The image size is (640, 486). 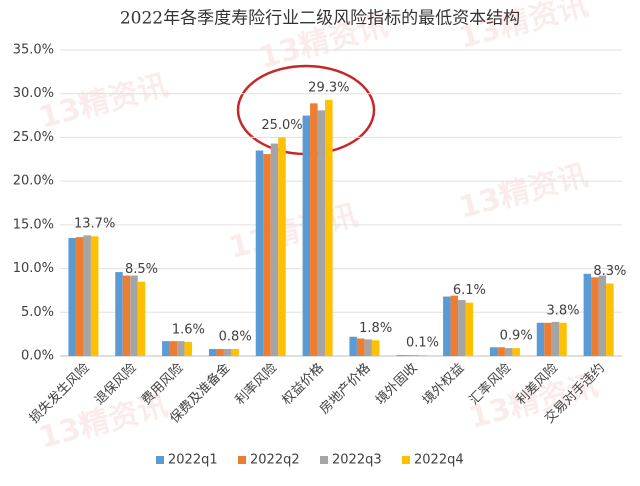 I want to click on y-tick-label: 10.0%, so click(x=33, y=268).